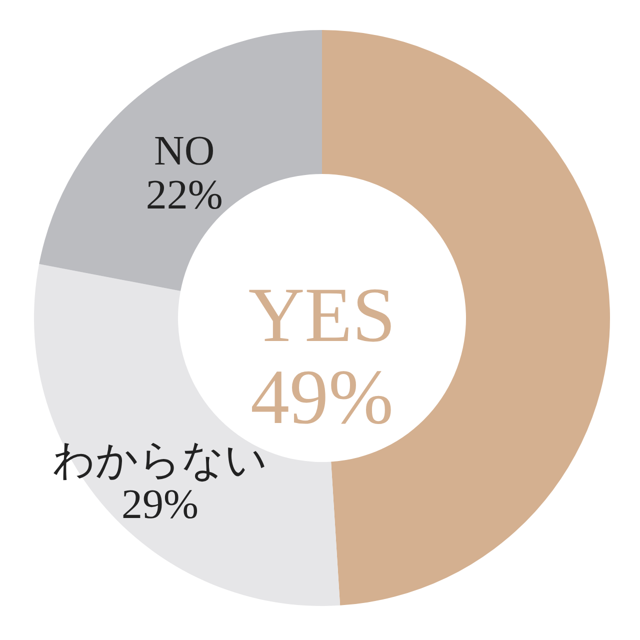 The image size is (640, 640). What do you see at coordinates (159, 505) in the screenshot?
I see `data-label: 29%` at bounding box center [159, 505].